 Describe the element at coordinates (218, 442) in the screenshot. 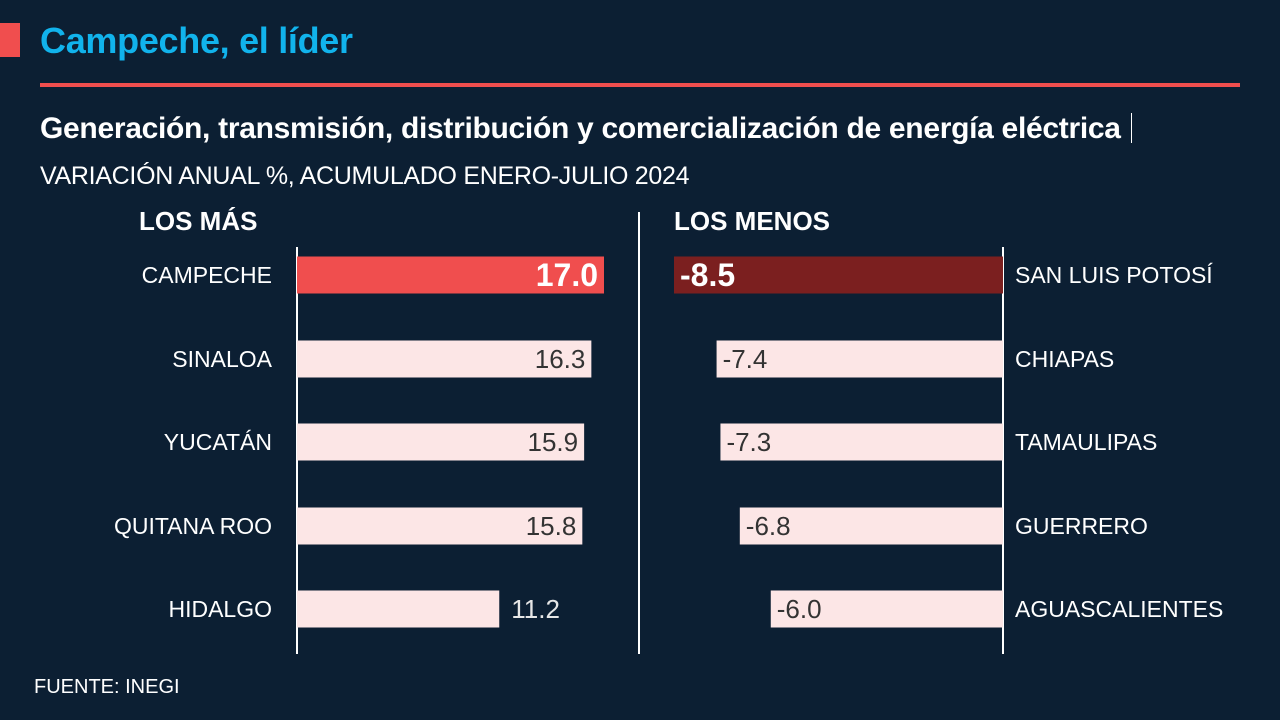

I see `category-label-top: YUCATÁN` at that location.